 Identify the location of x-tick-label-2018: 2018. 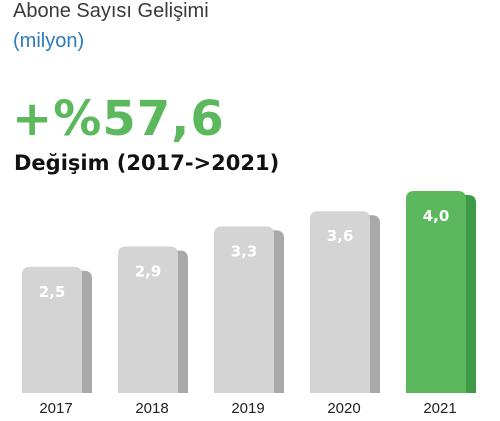
(151, 408).